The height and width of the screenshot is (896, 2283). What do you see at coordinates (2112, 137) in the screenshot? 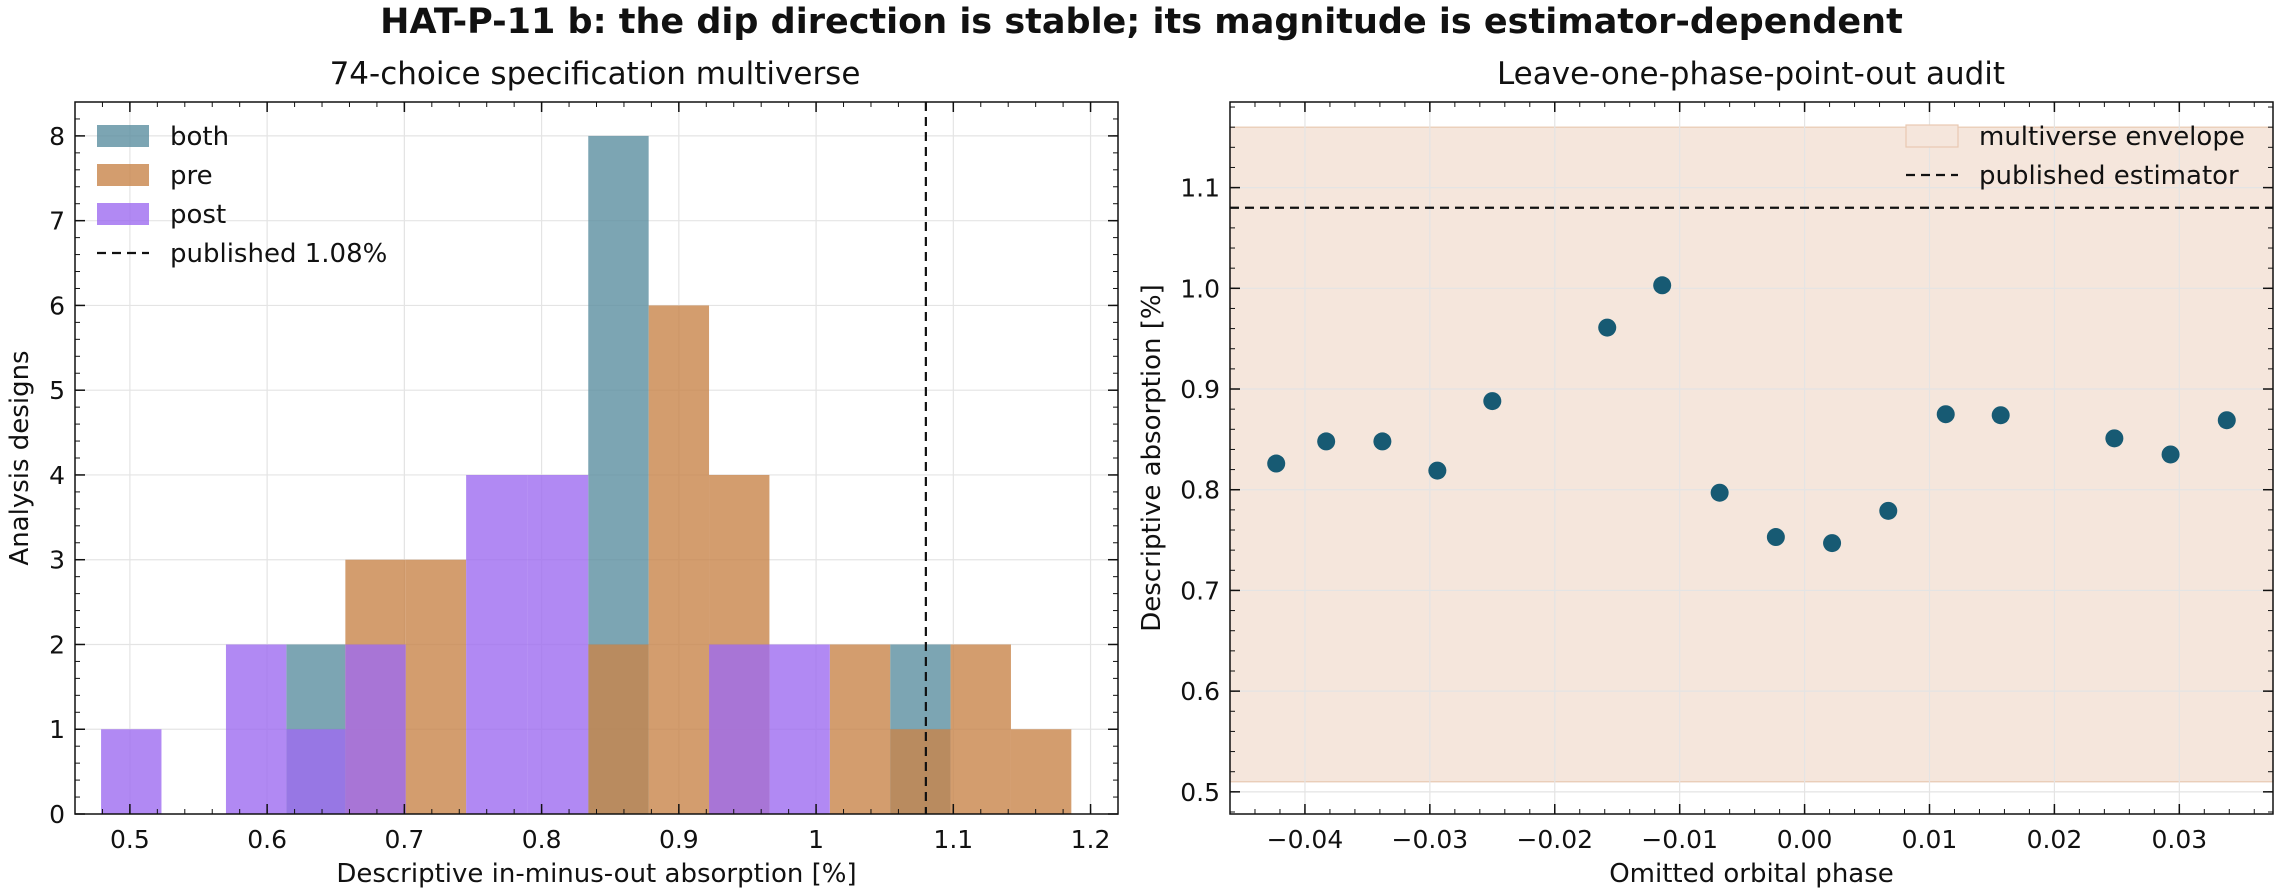
I see `legend-label-envelope: multiverse envelope` at bounding box center [2112, 137].